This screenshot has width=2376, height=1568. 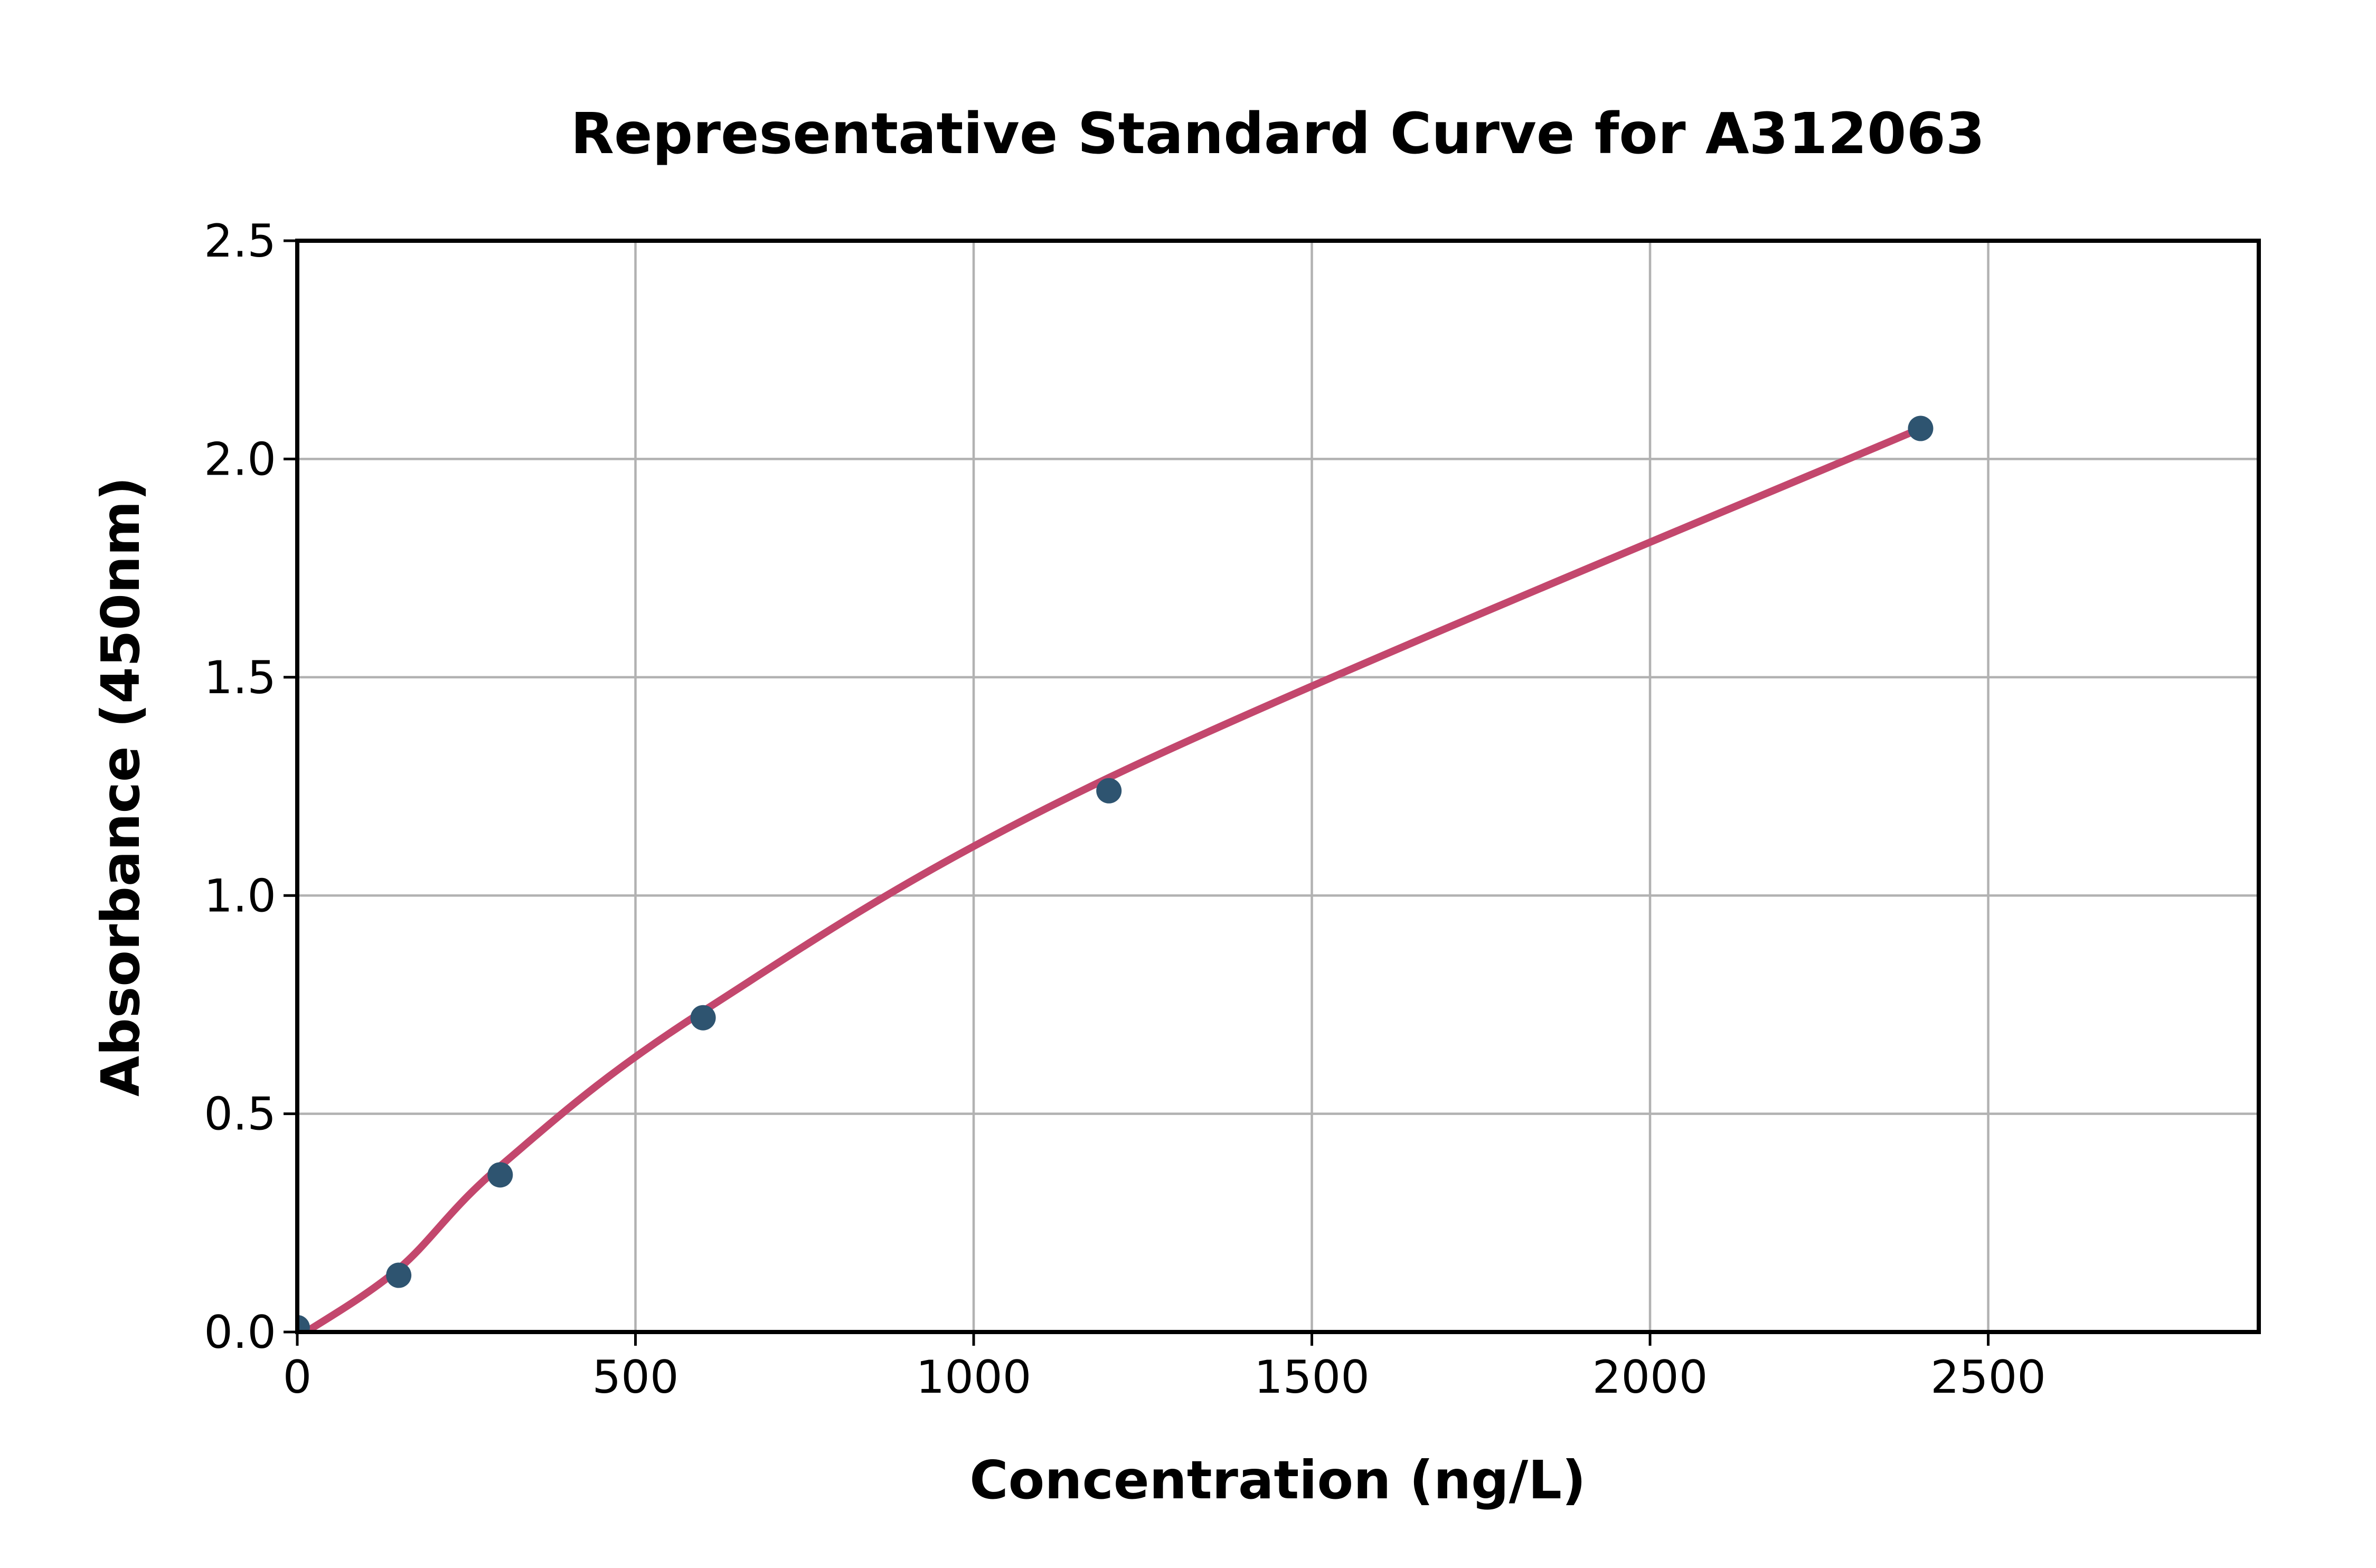 What do you see at coordinates (298, 1377) in the screenshot?
I see `x-tick-label-0: 0` at bounding box center [298, 1377].